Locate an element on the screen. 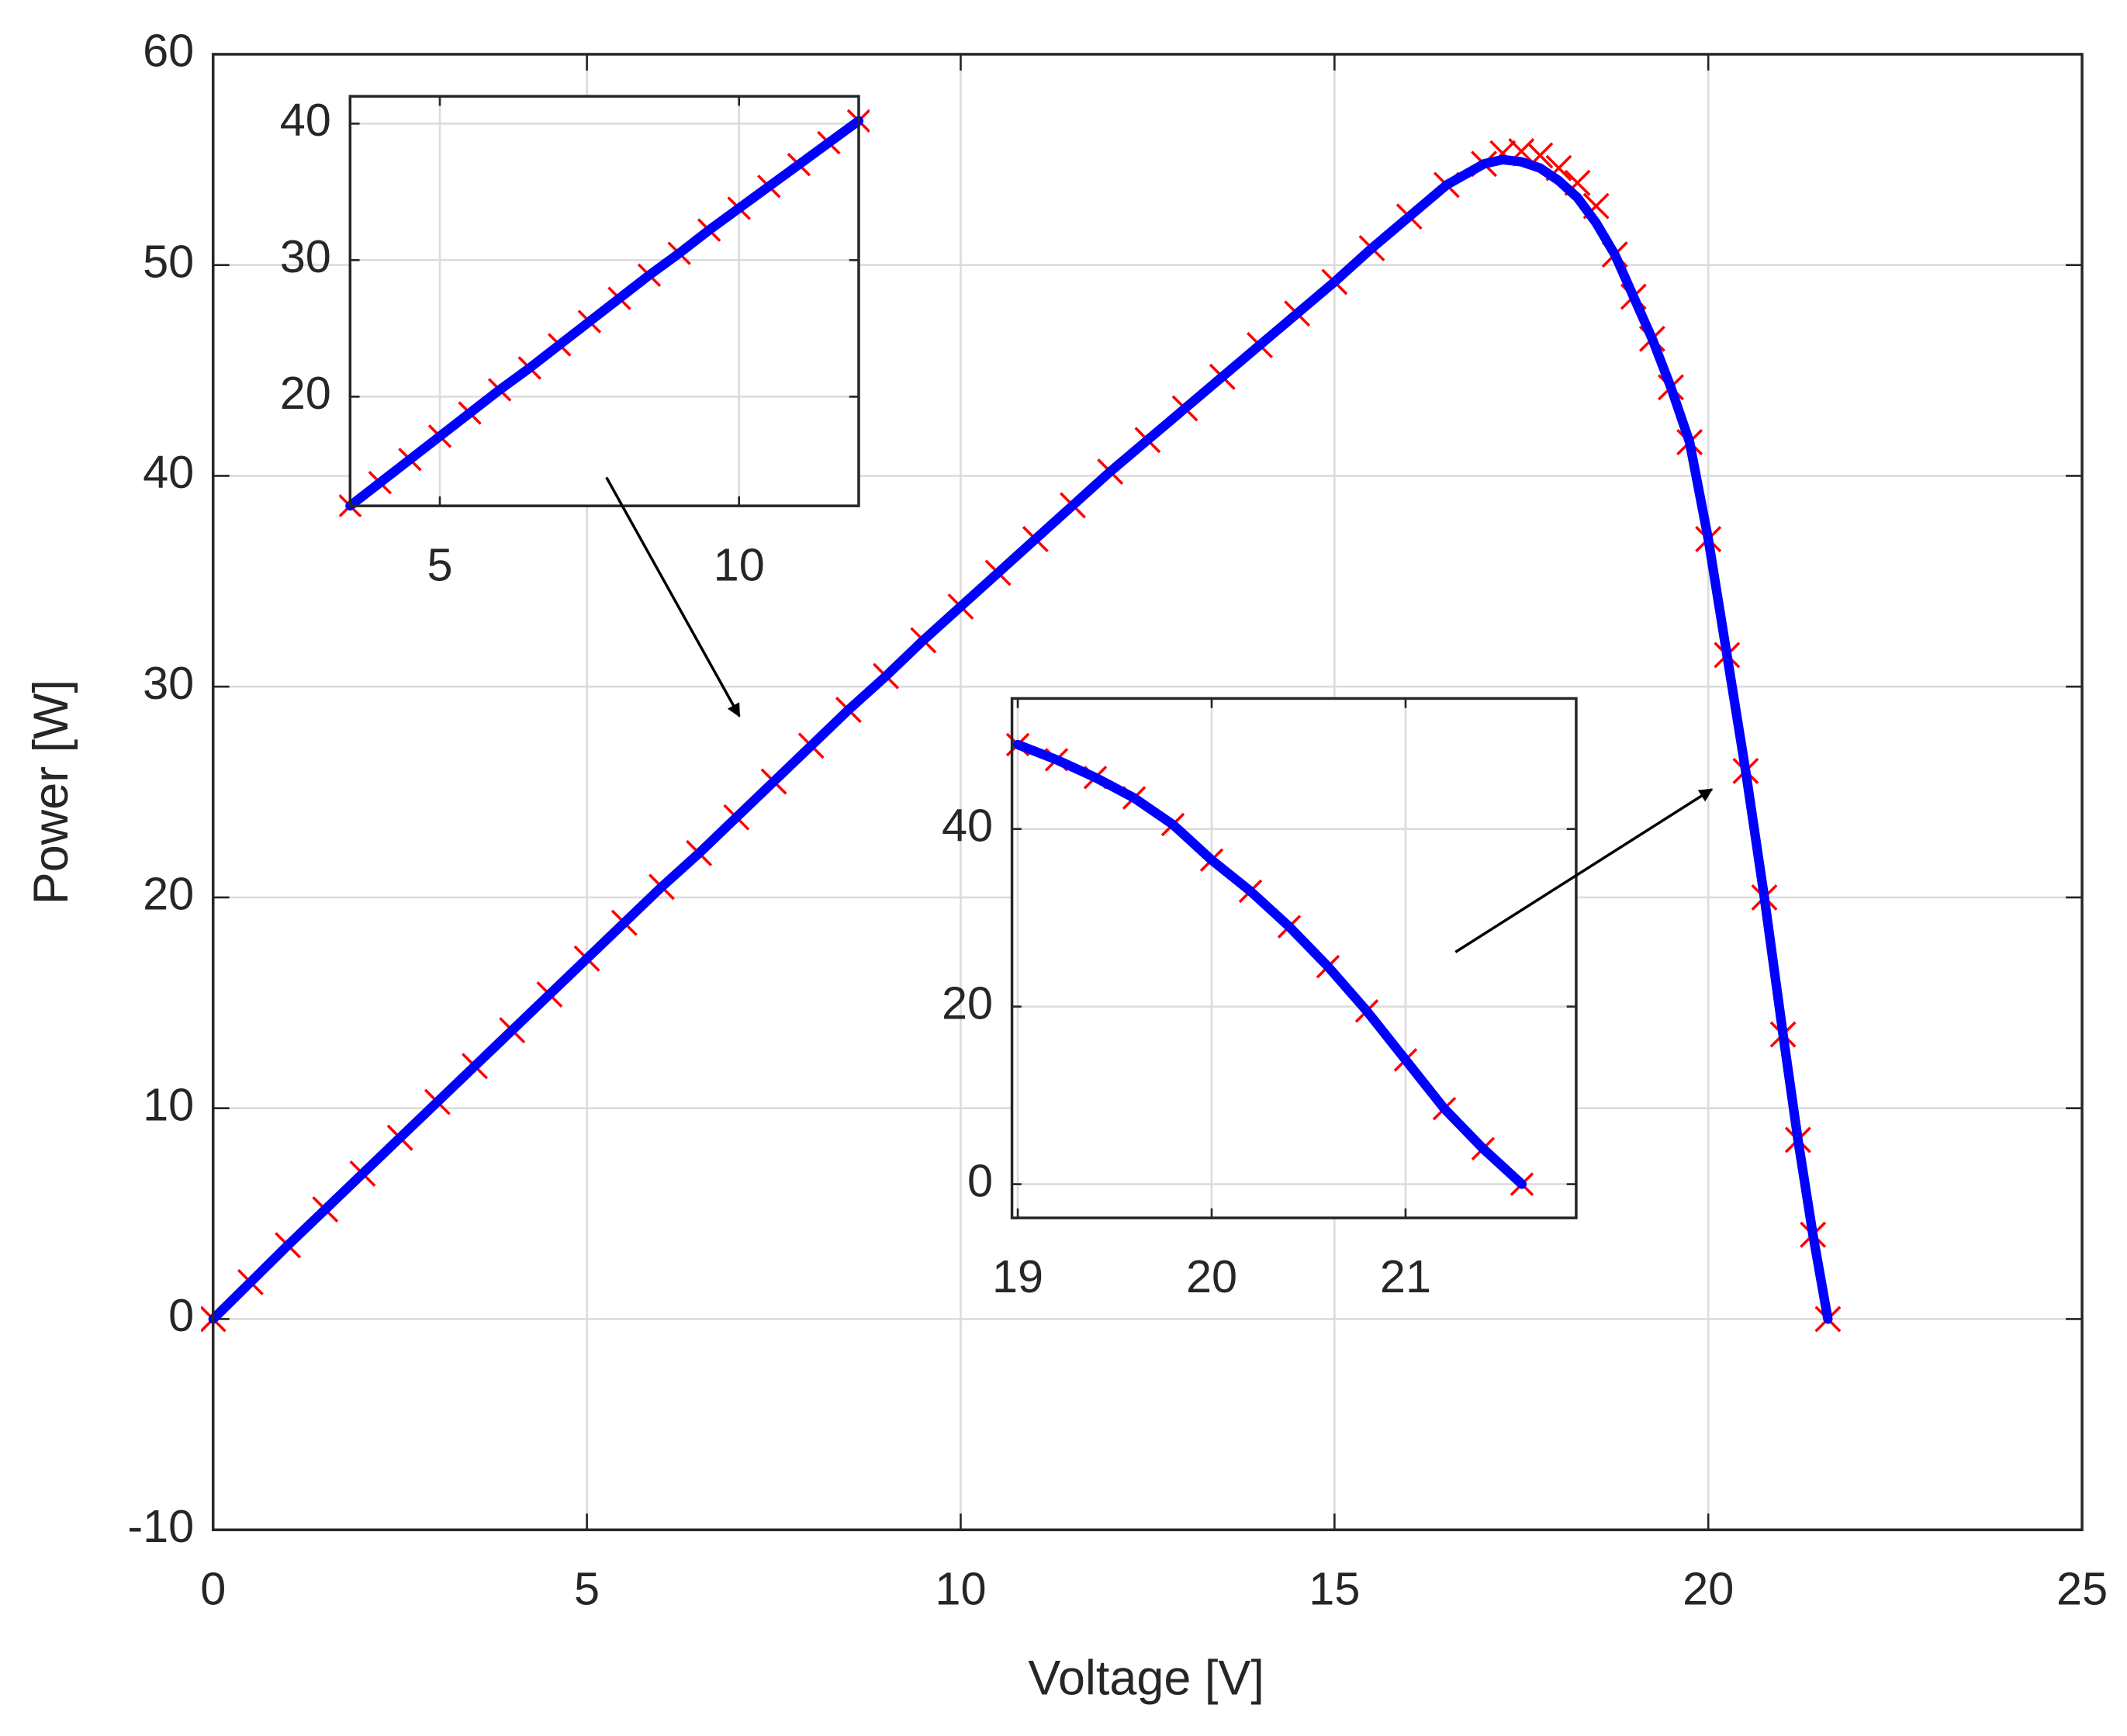  x-axis-label: Voltage [V] is located at coordinates (1146, 1678).